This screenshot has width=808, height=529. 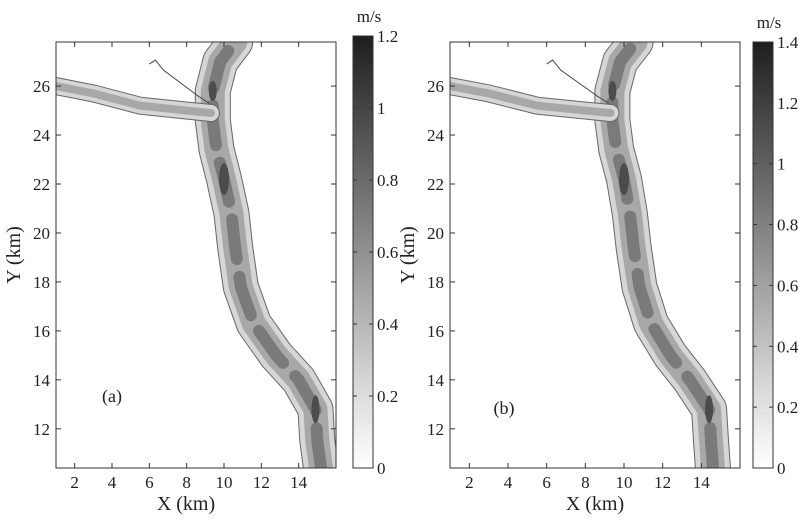 I want to click on colorbar-tick-label: 1.4, so click(x=788, y=42).